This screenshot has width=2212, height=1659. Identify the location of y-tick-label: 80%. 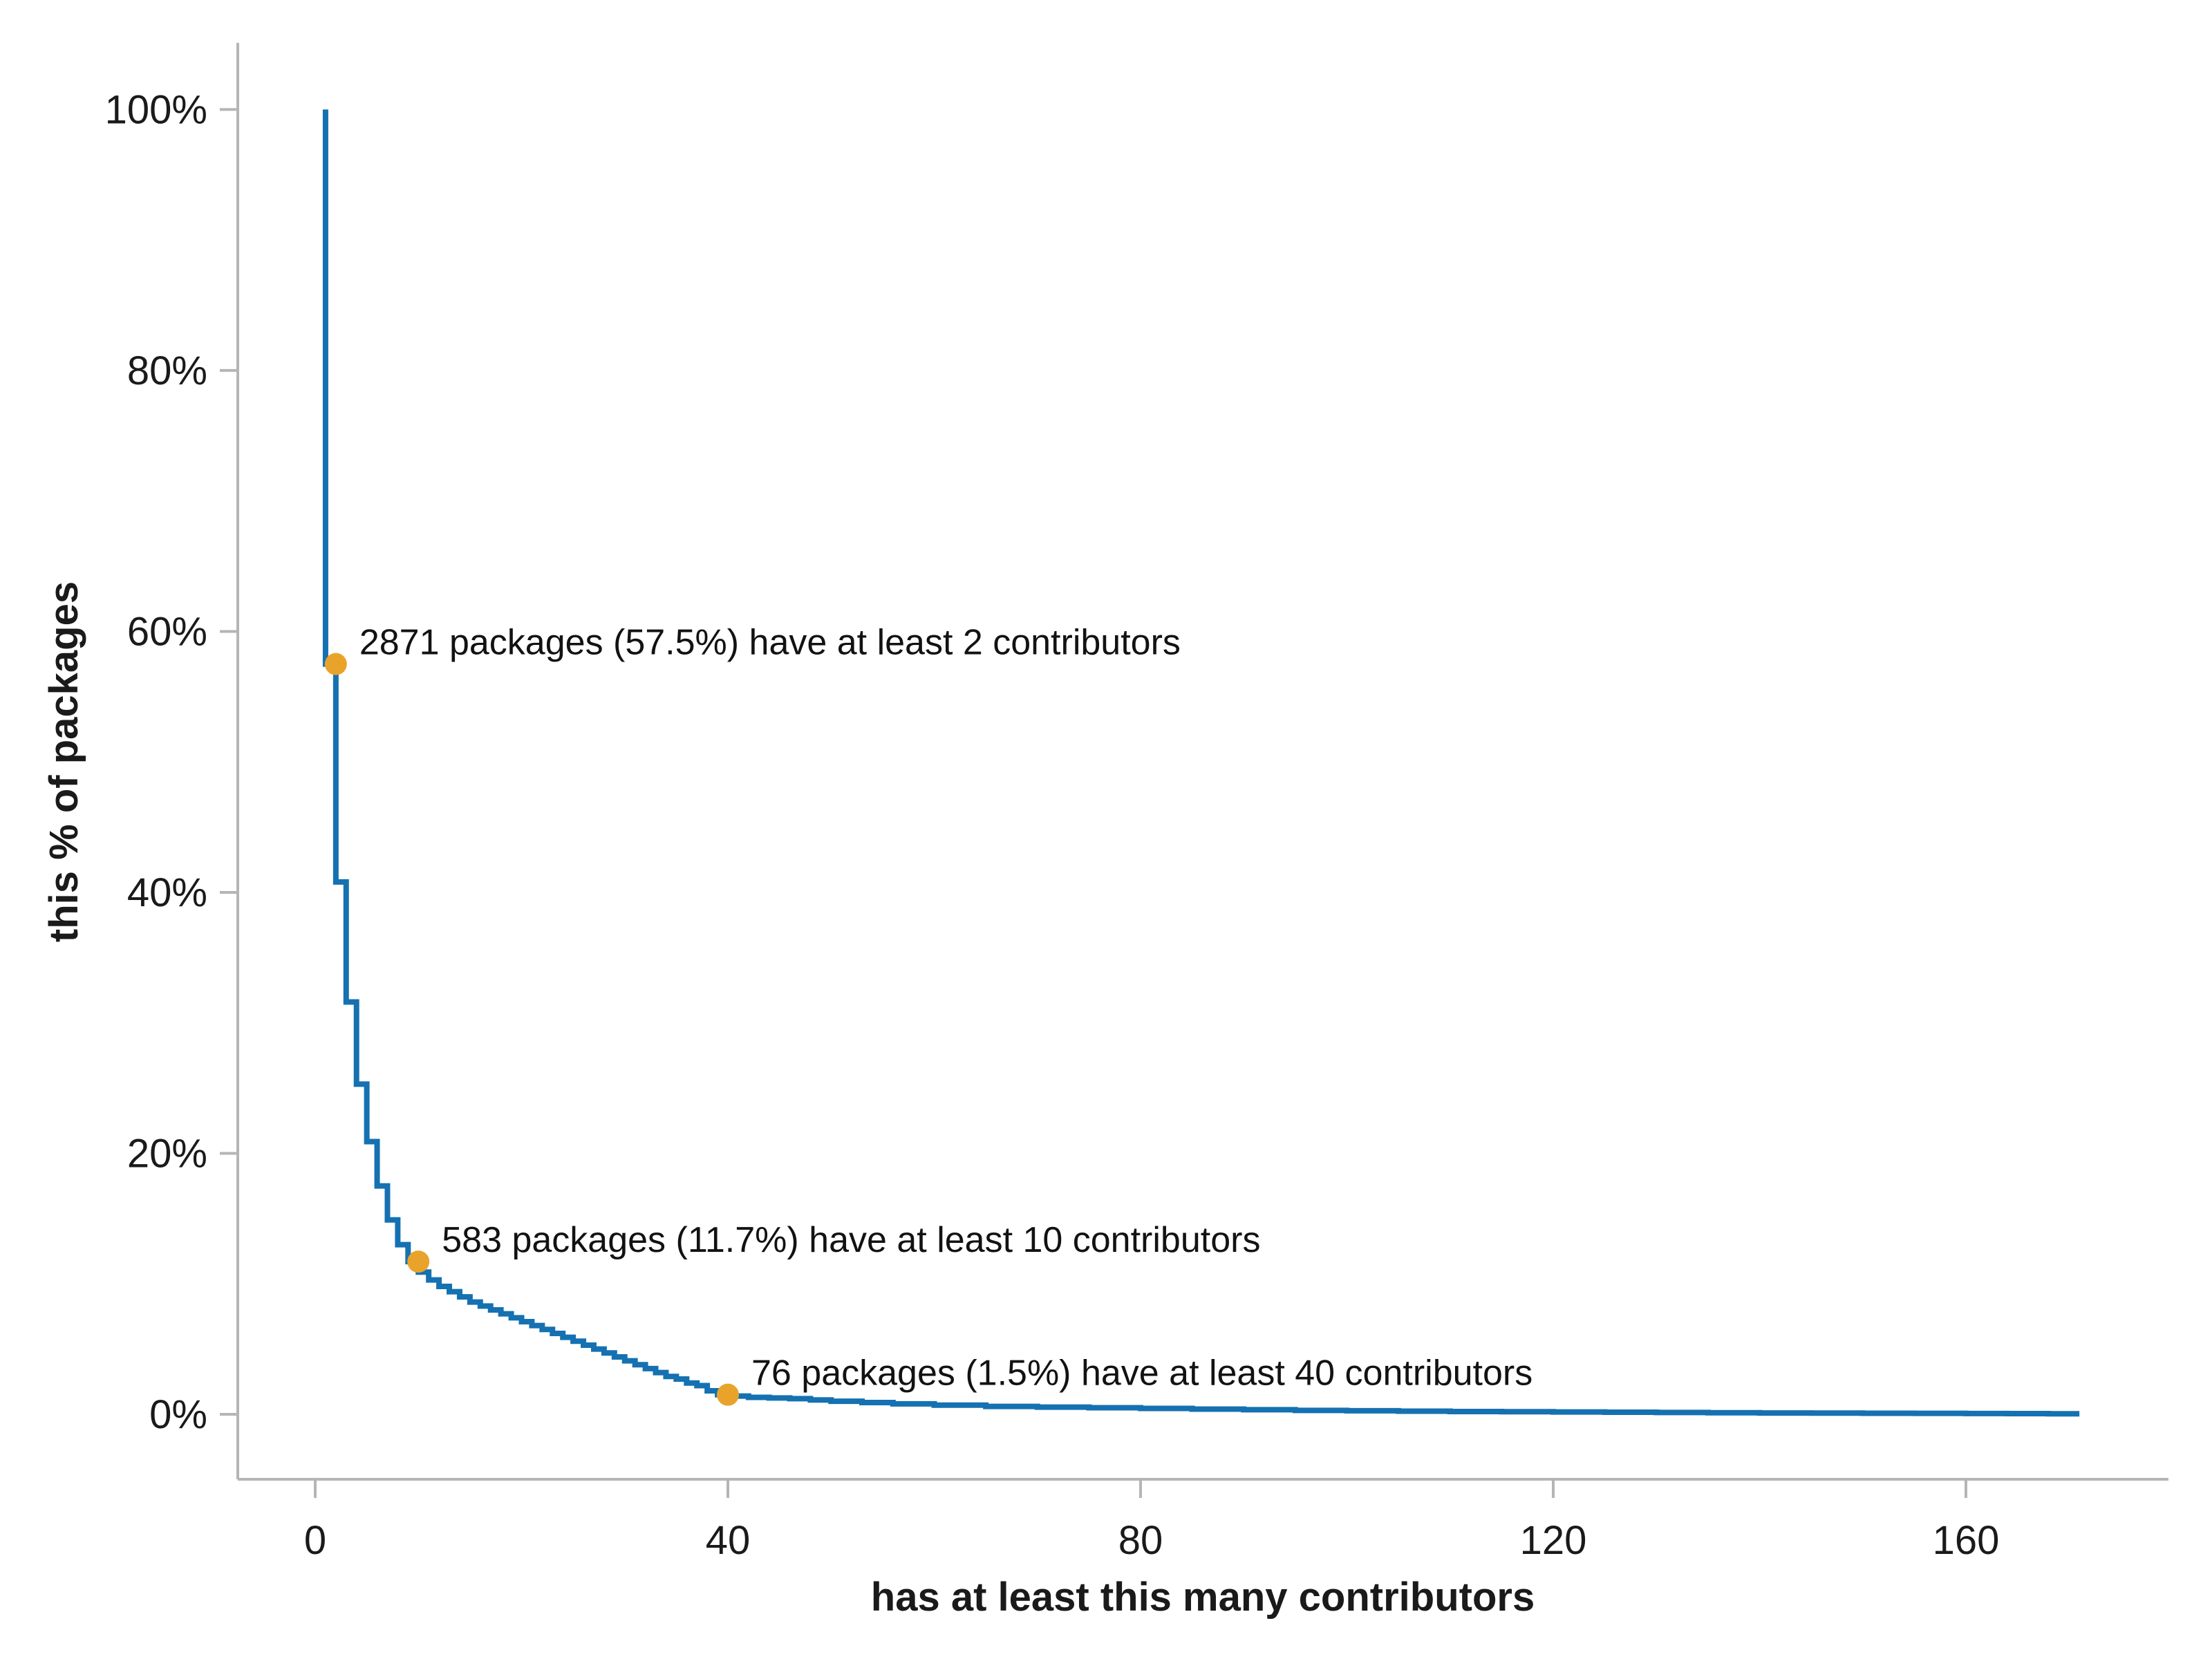
(167, 371).